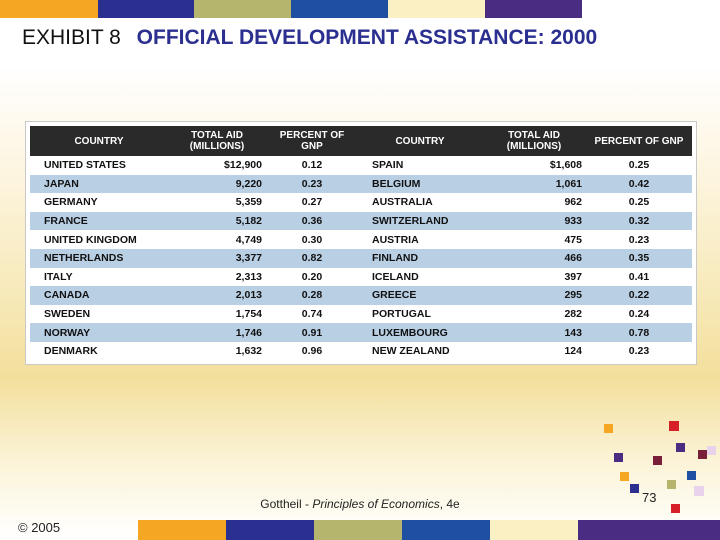 The image size is (720, 540). Describe the element at coordinates (573, 314) in the screenshot. I see `cell-total-aid-2: 282` at that location.